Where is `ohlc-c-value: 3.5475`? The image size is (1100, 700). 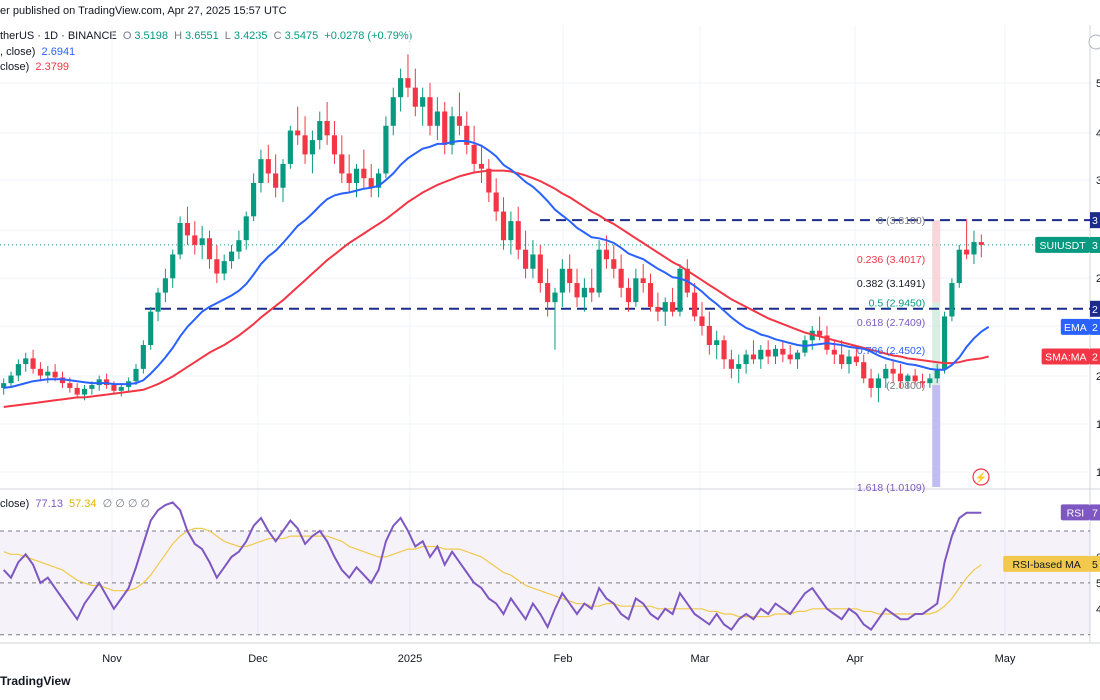
ohlc-c-value: 3.5475 is located at coordinates (301, 36).